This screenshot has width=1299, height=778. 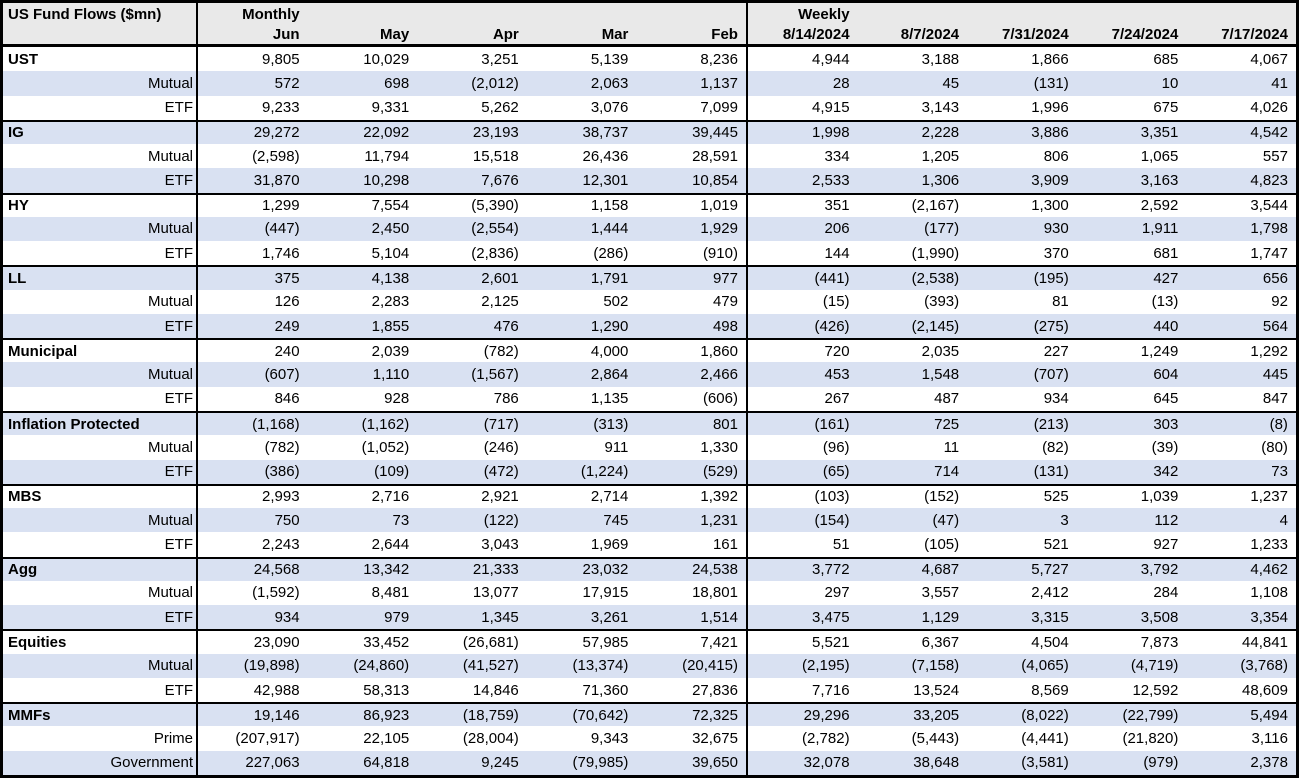 I want to click on monthly-value-cell: 42,988, so click(x=252, y=690).